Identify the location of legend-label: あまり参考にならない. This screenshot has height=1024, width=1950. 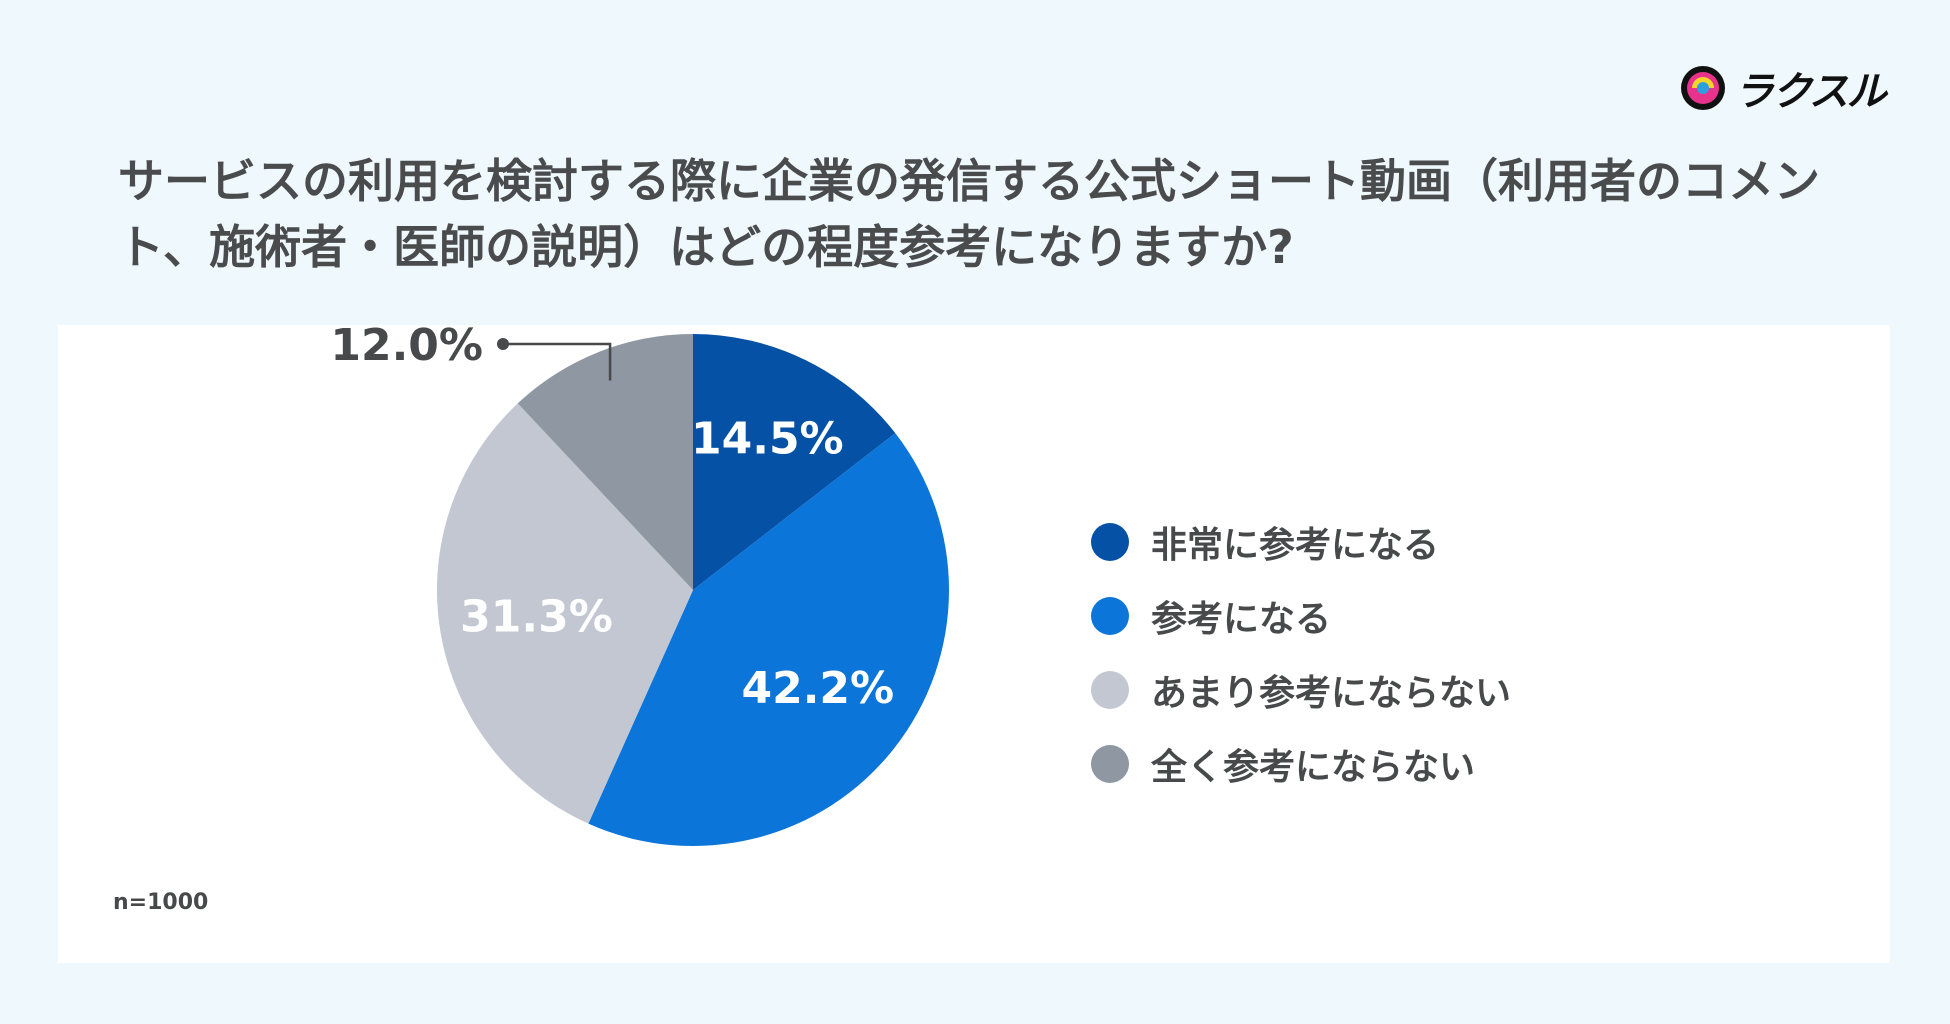
(1331, 693).